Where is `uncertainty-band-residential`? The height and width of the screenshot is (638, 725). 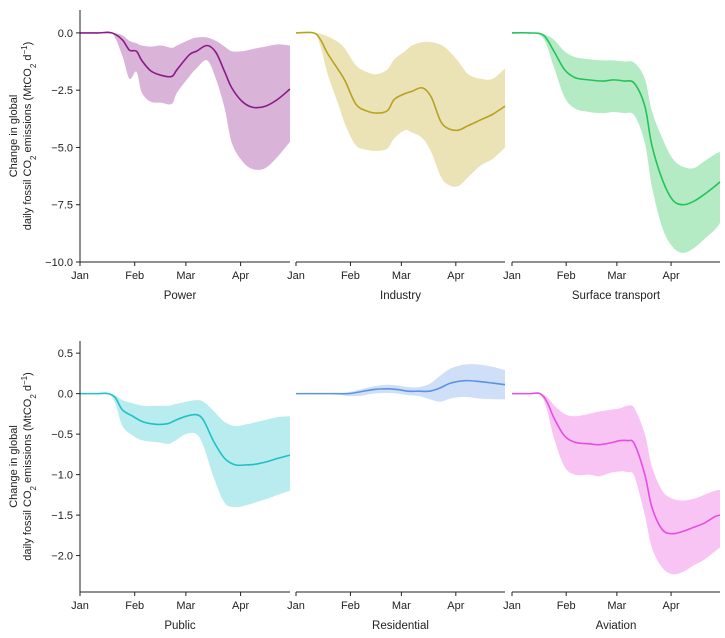
uncertainty-band-residential is located at coordinates (400, 383).